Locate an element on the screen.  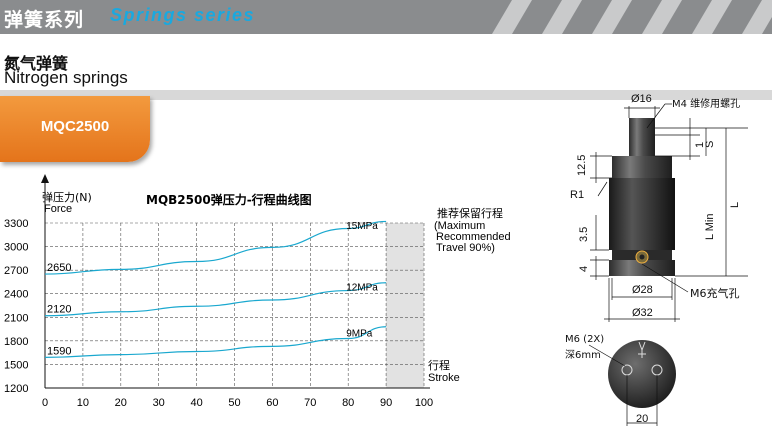
series-name-label: 9MPa is located at coordinates (359, 334).